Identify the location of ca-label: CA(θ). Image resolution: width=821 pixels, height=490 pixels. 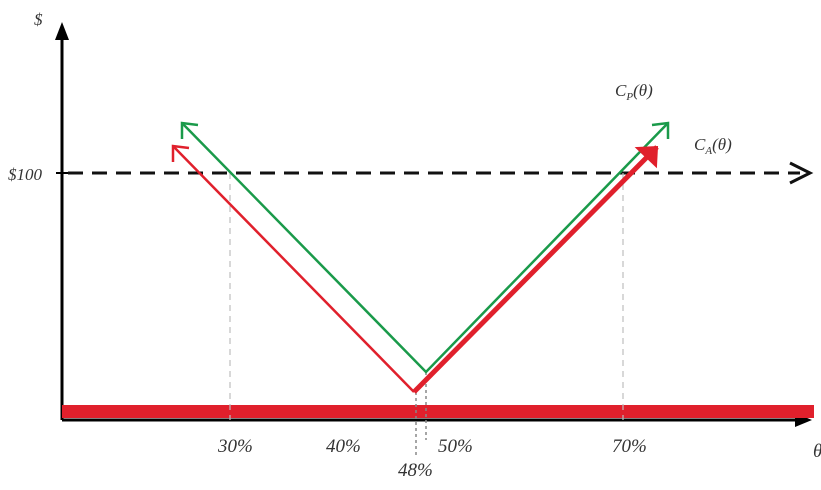
(713, 146).